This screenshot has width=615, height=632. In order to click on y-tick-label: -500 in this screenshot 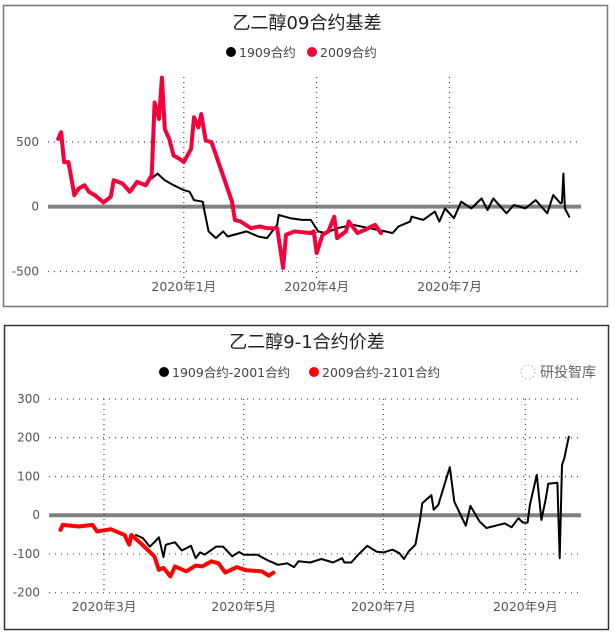, I will do `click(25, 272)`.